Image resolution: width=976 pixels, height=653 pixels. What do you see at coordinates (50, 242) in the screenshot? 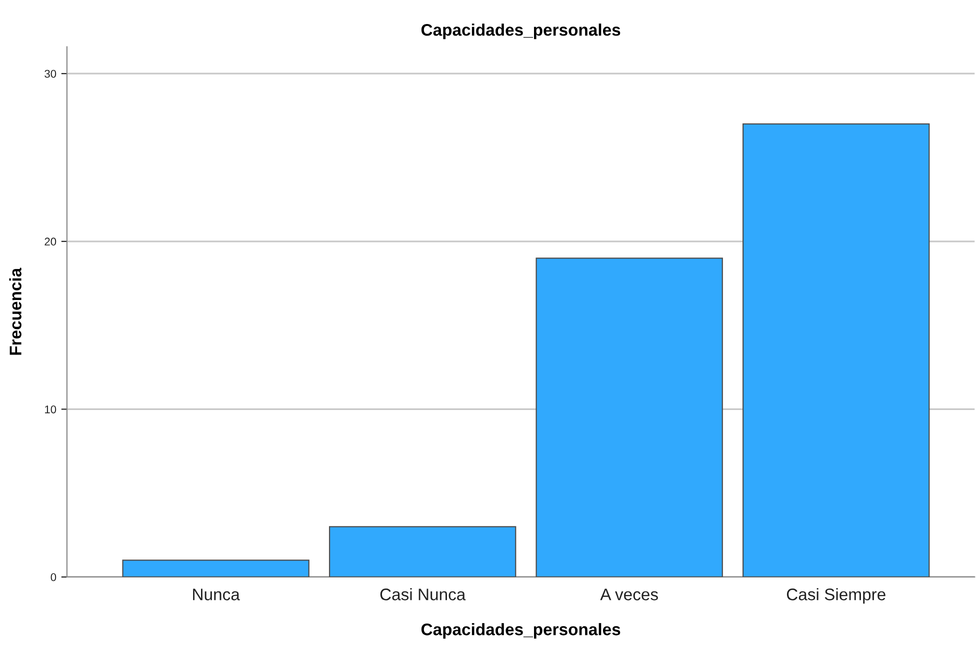
I see `y-tick-label: 20` at bounding box center [50, 242].